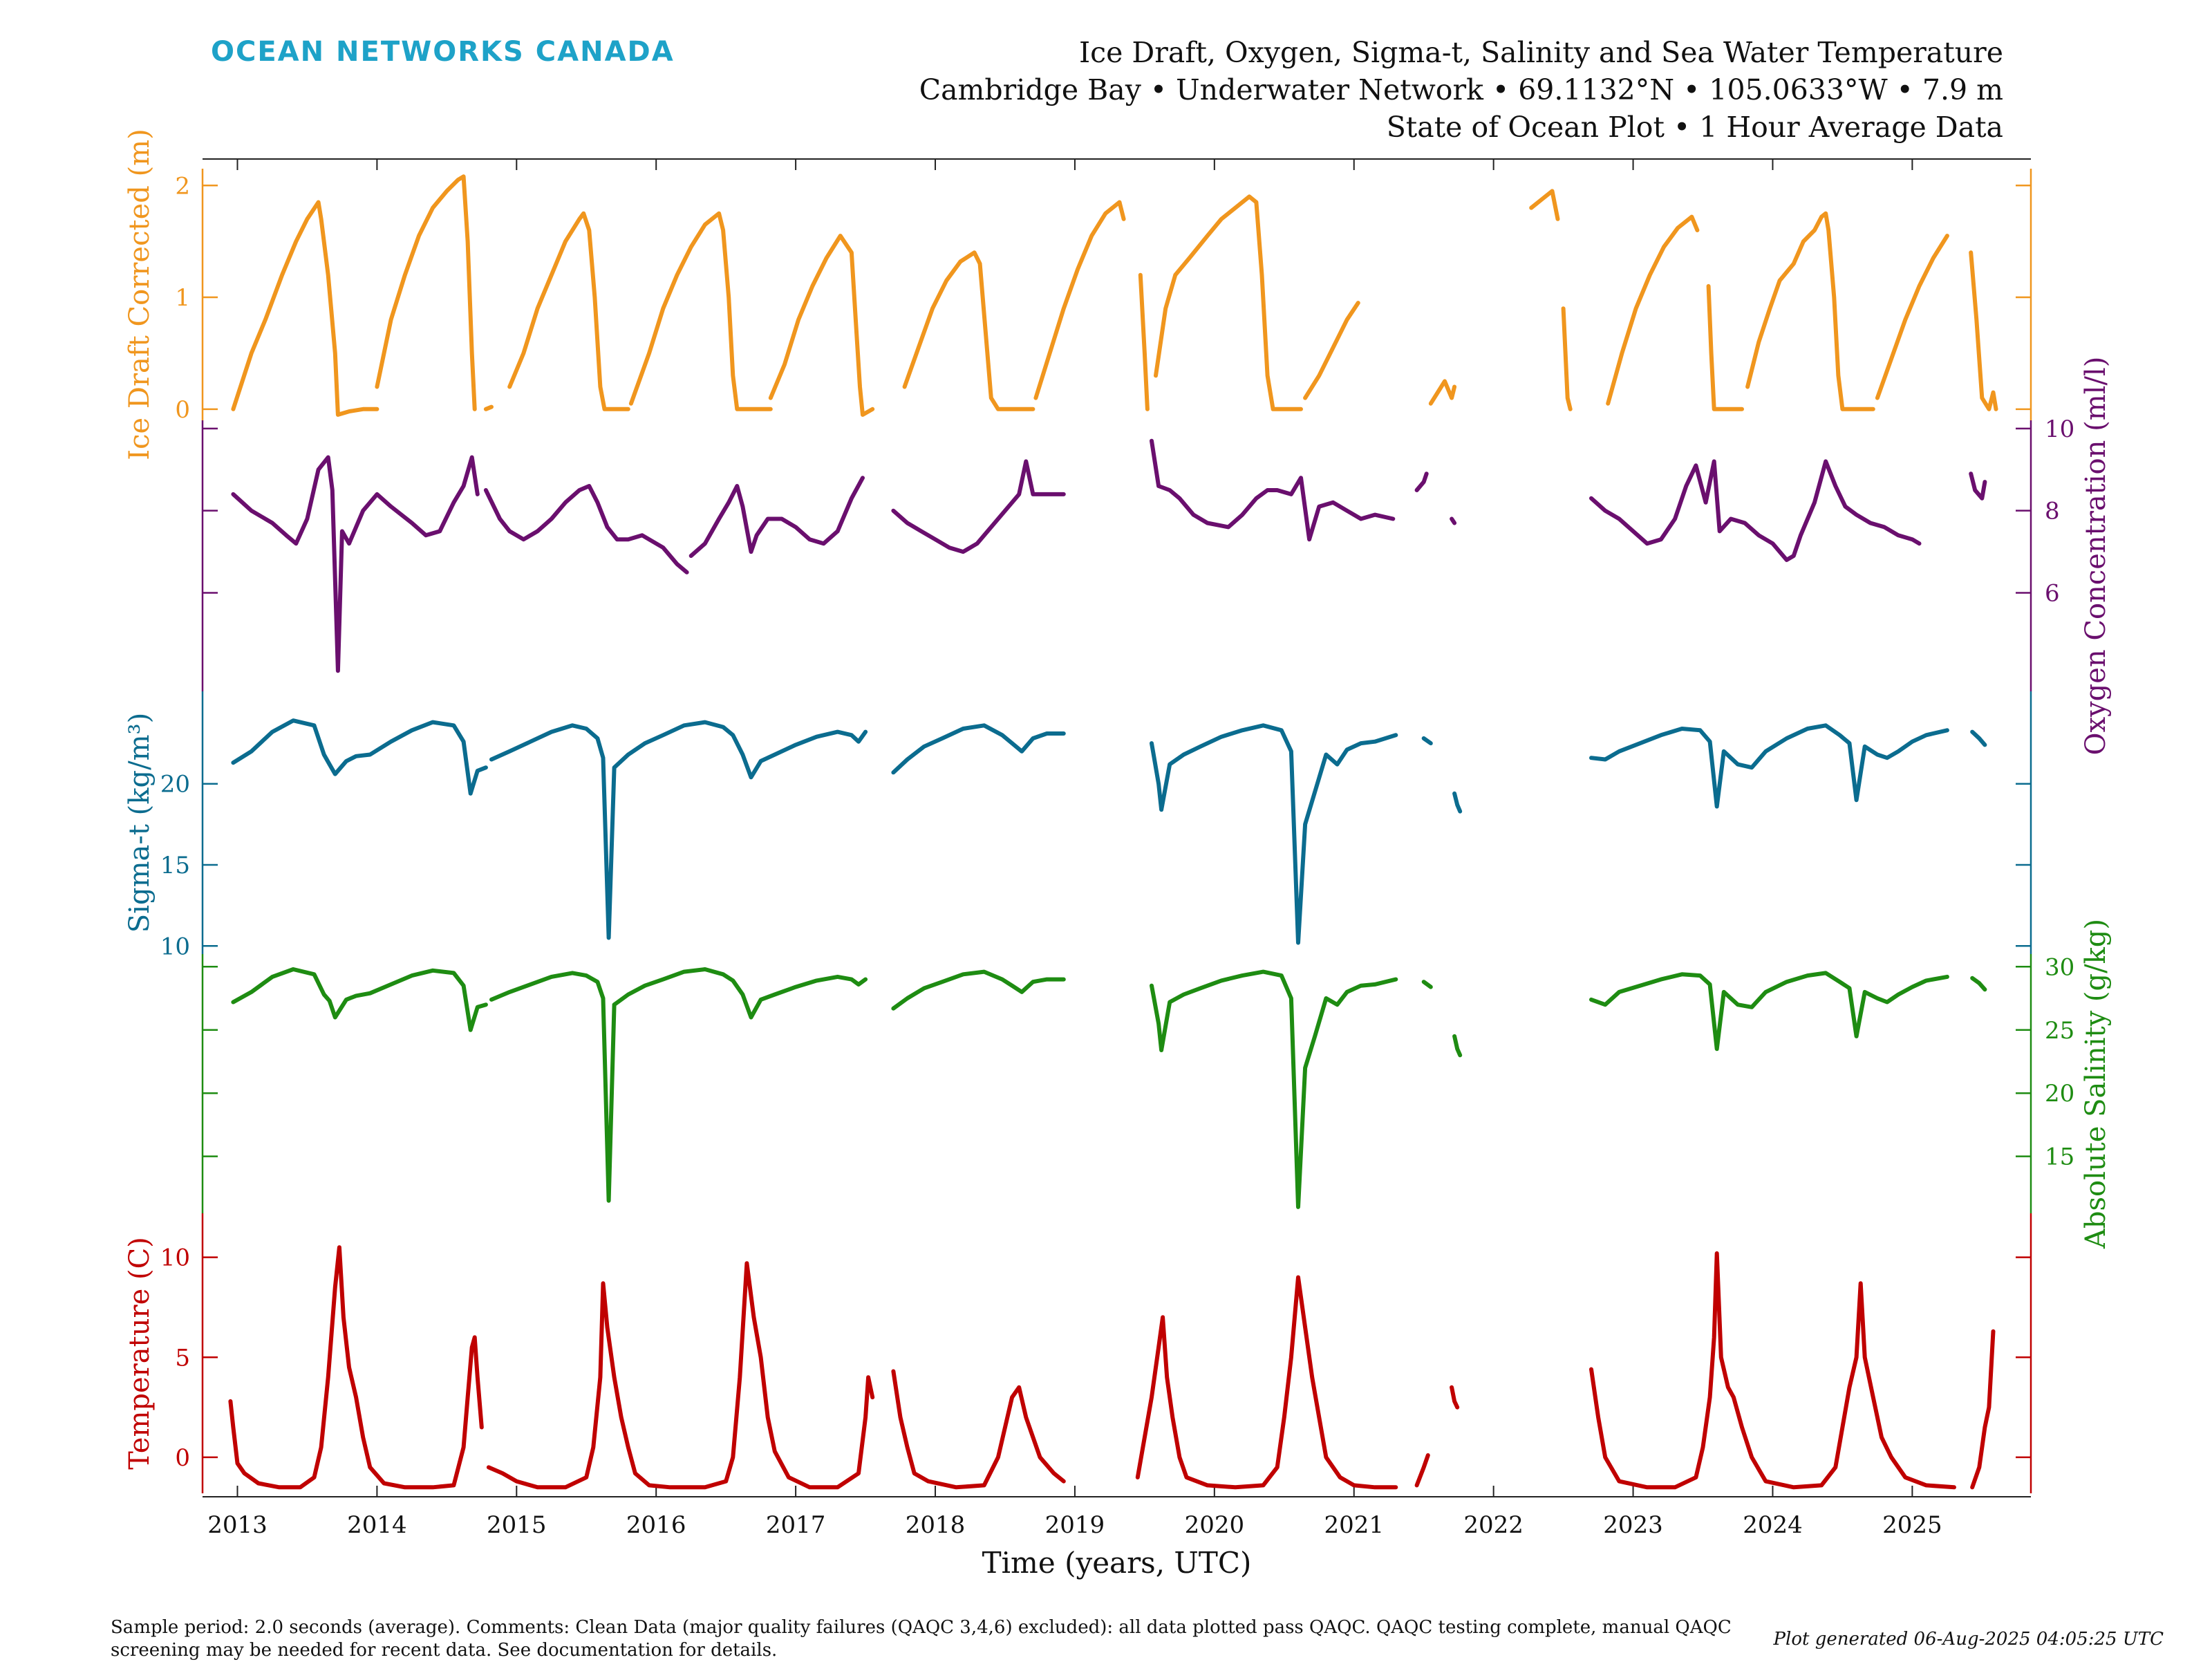  Describe the element at coordinates (2060, 967) in the screenshot. I see `y-tick-label: 30` at that location.